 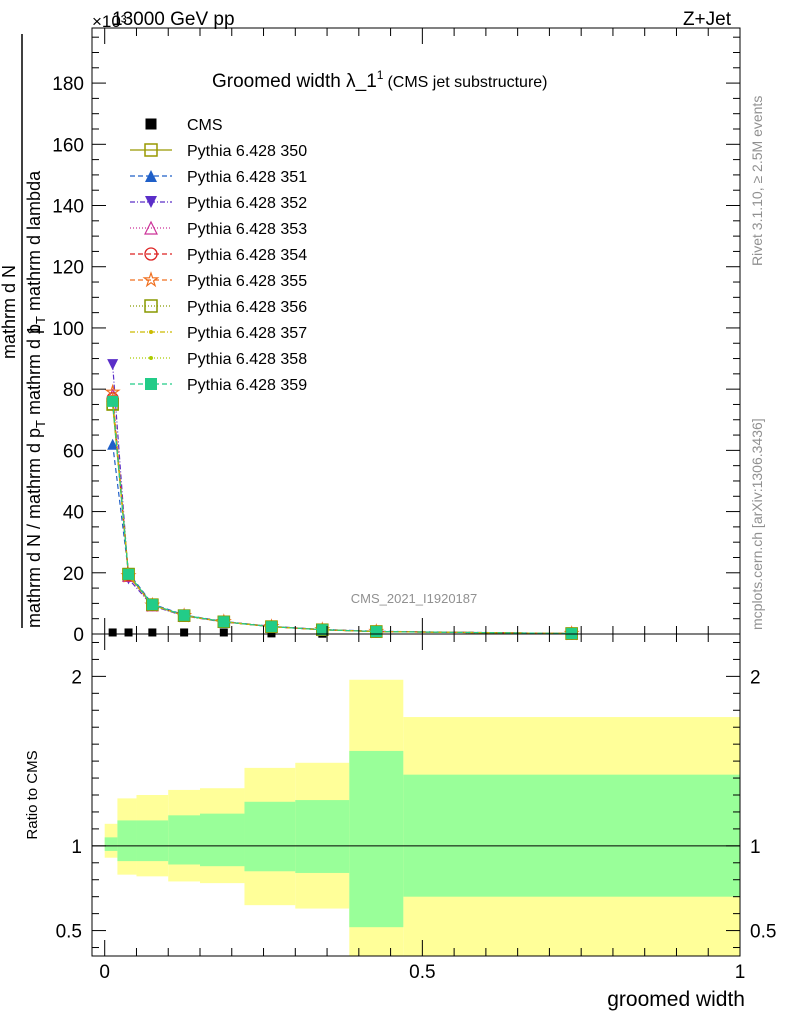 What do you see at coordinates (247, 333) in the screenshot?
I see `legend-label: Pythia 6.428 357` at bounding box center [247, 333].